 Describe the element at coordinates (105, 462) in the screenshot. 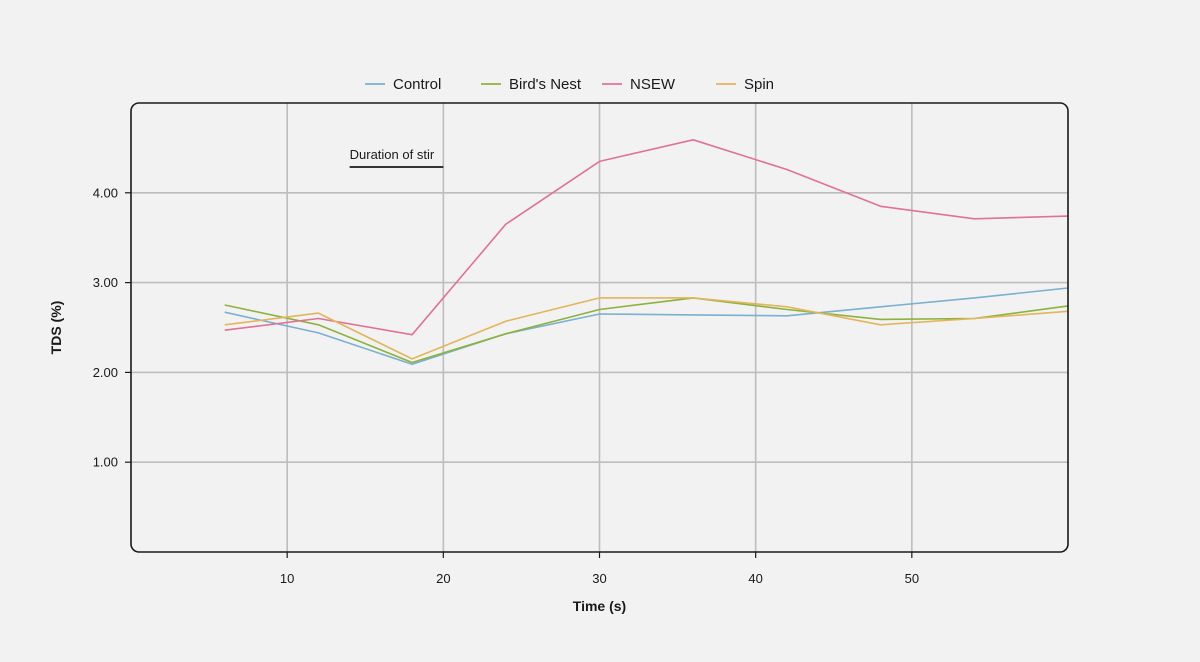

I see `y-tick-label: 1.00` at that location.